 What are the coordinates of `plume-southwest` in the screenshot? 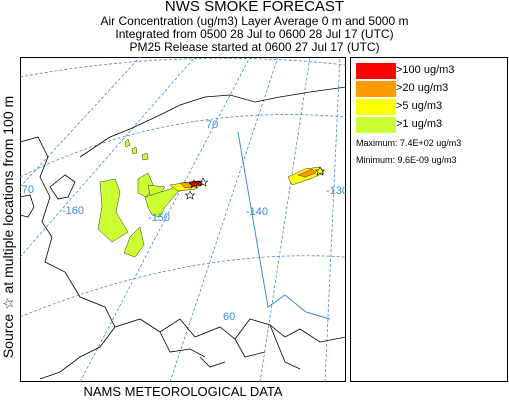 It's located at (134, 242).